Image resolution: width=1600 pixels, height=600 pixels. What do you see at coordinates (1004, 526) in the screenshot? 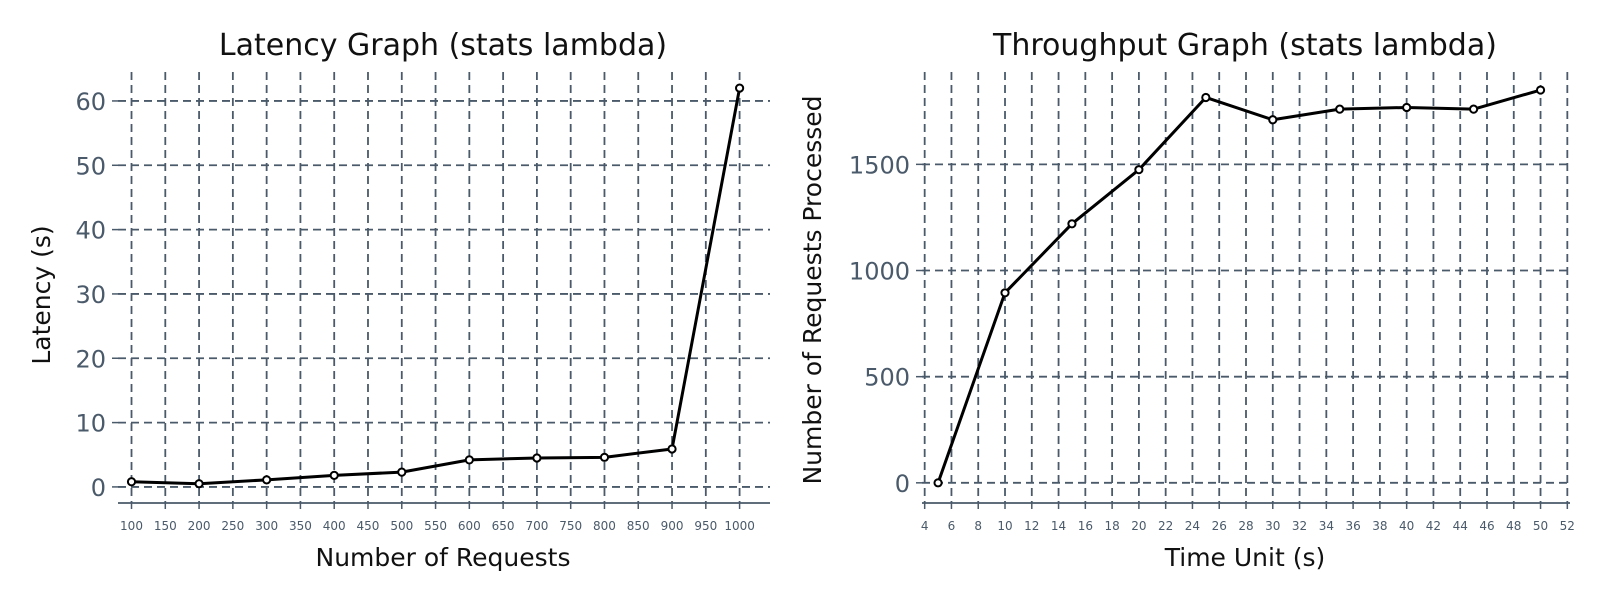
I see `throughput-x-tick-label: 10` at bounding box center [1004, 526].